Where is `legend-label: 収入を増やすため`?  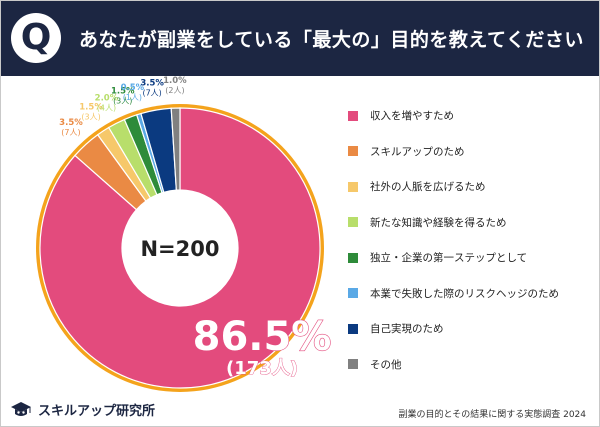
legend-label: 収入を増やすため is located at coordinates (412, 116).